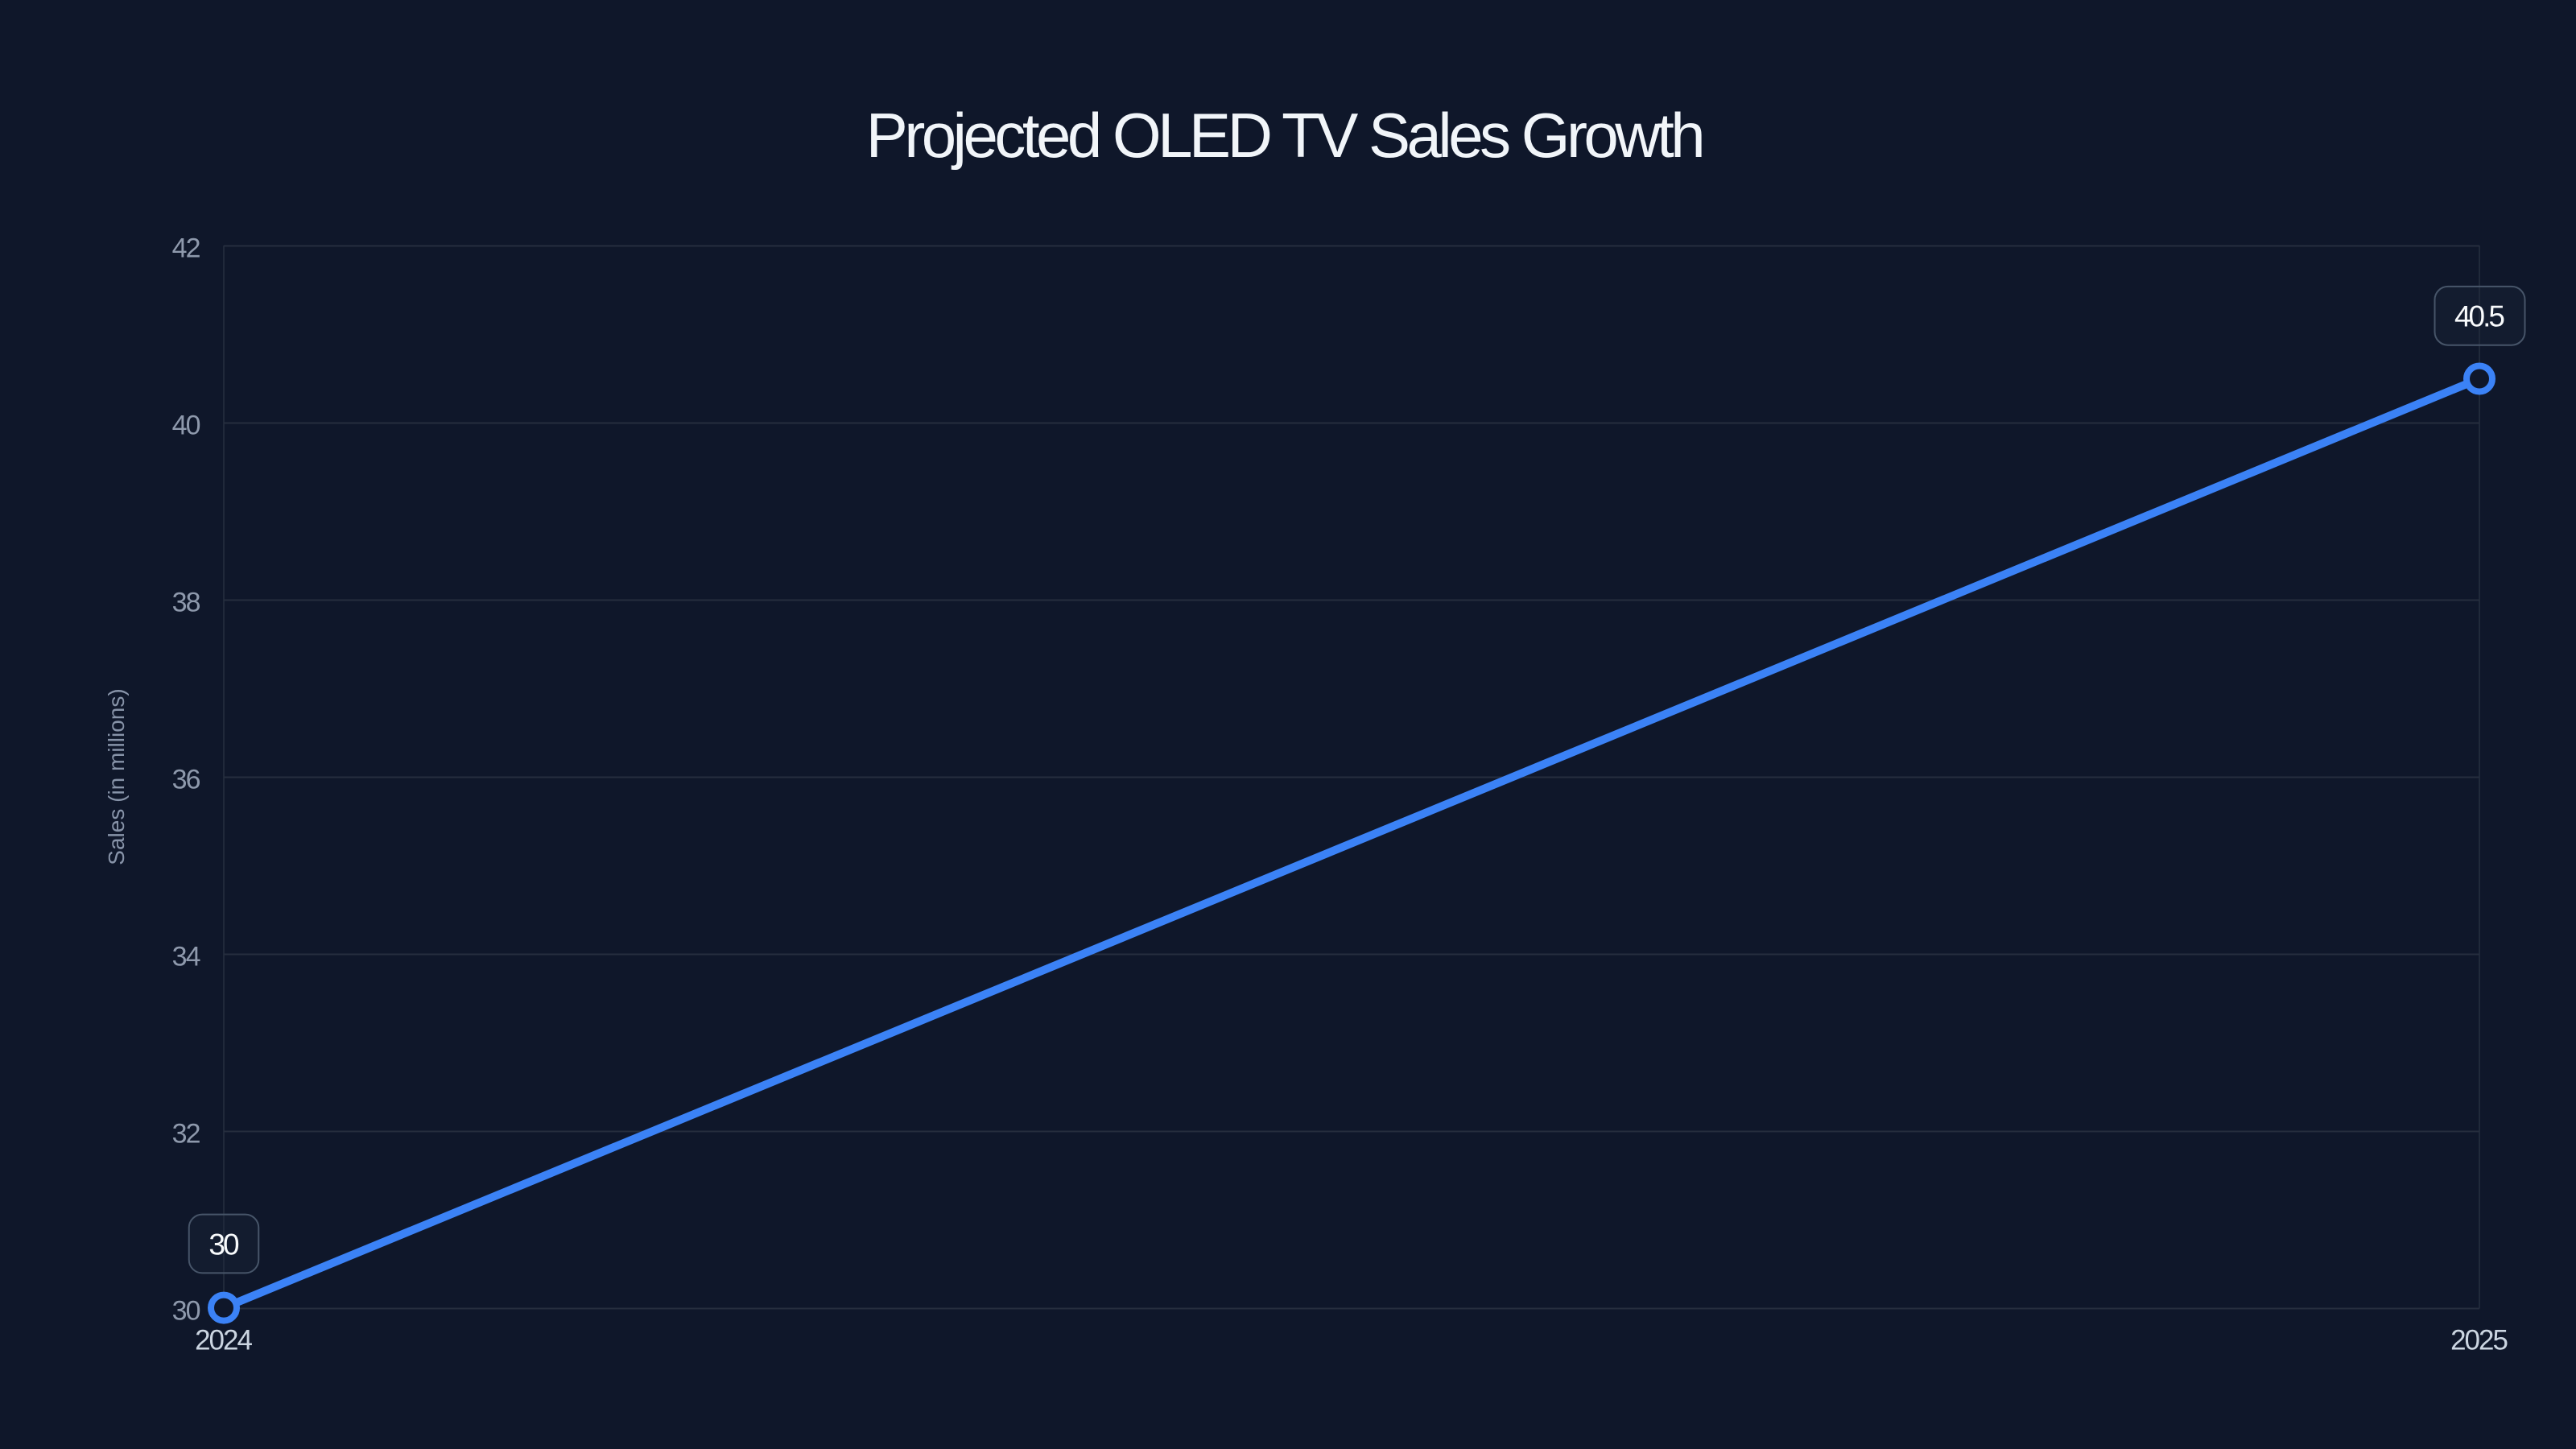 This screenshot has height=1449, width=2576. I want to click on svg-text: Projected OLED TV Sales Growth, so click(1284, 135).